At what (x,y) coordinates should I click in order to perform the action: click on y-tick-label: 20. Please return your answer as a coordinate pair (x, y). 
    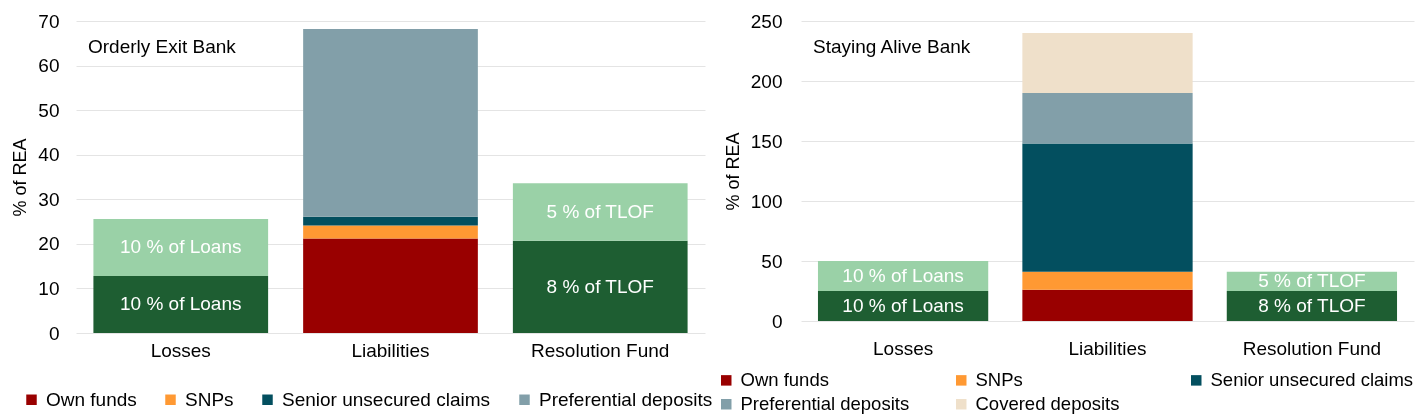
    Looking at the image, I should click on (49, 244).